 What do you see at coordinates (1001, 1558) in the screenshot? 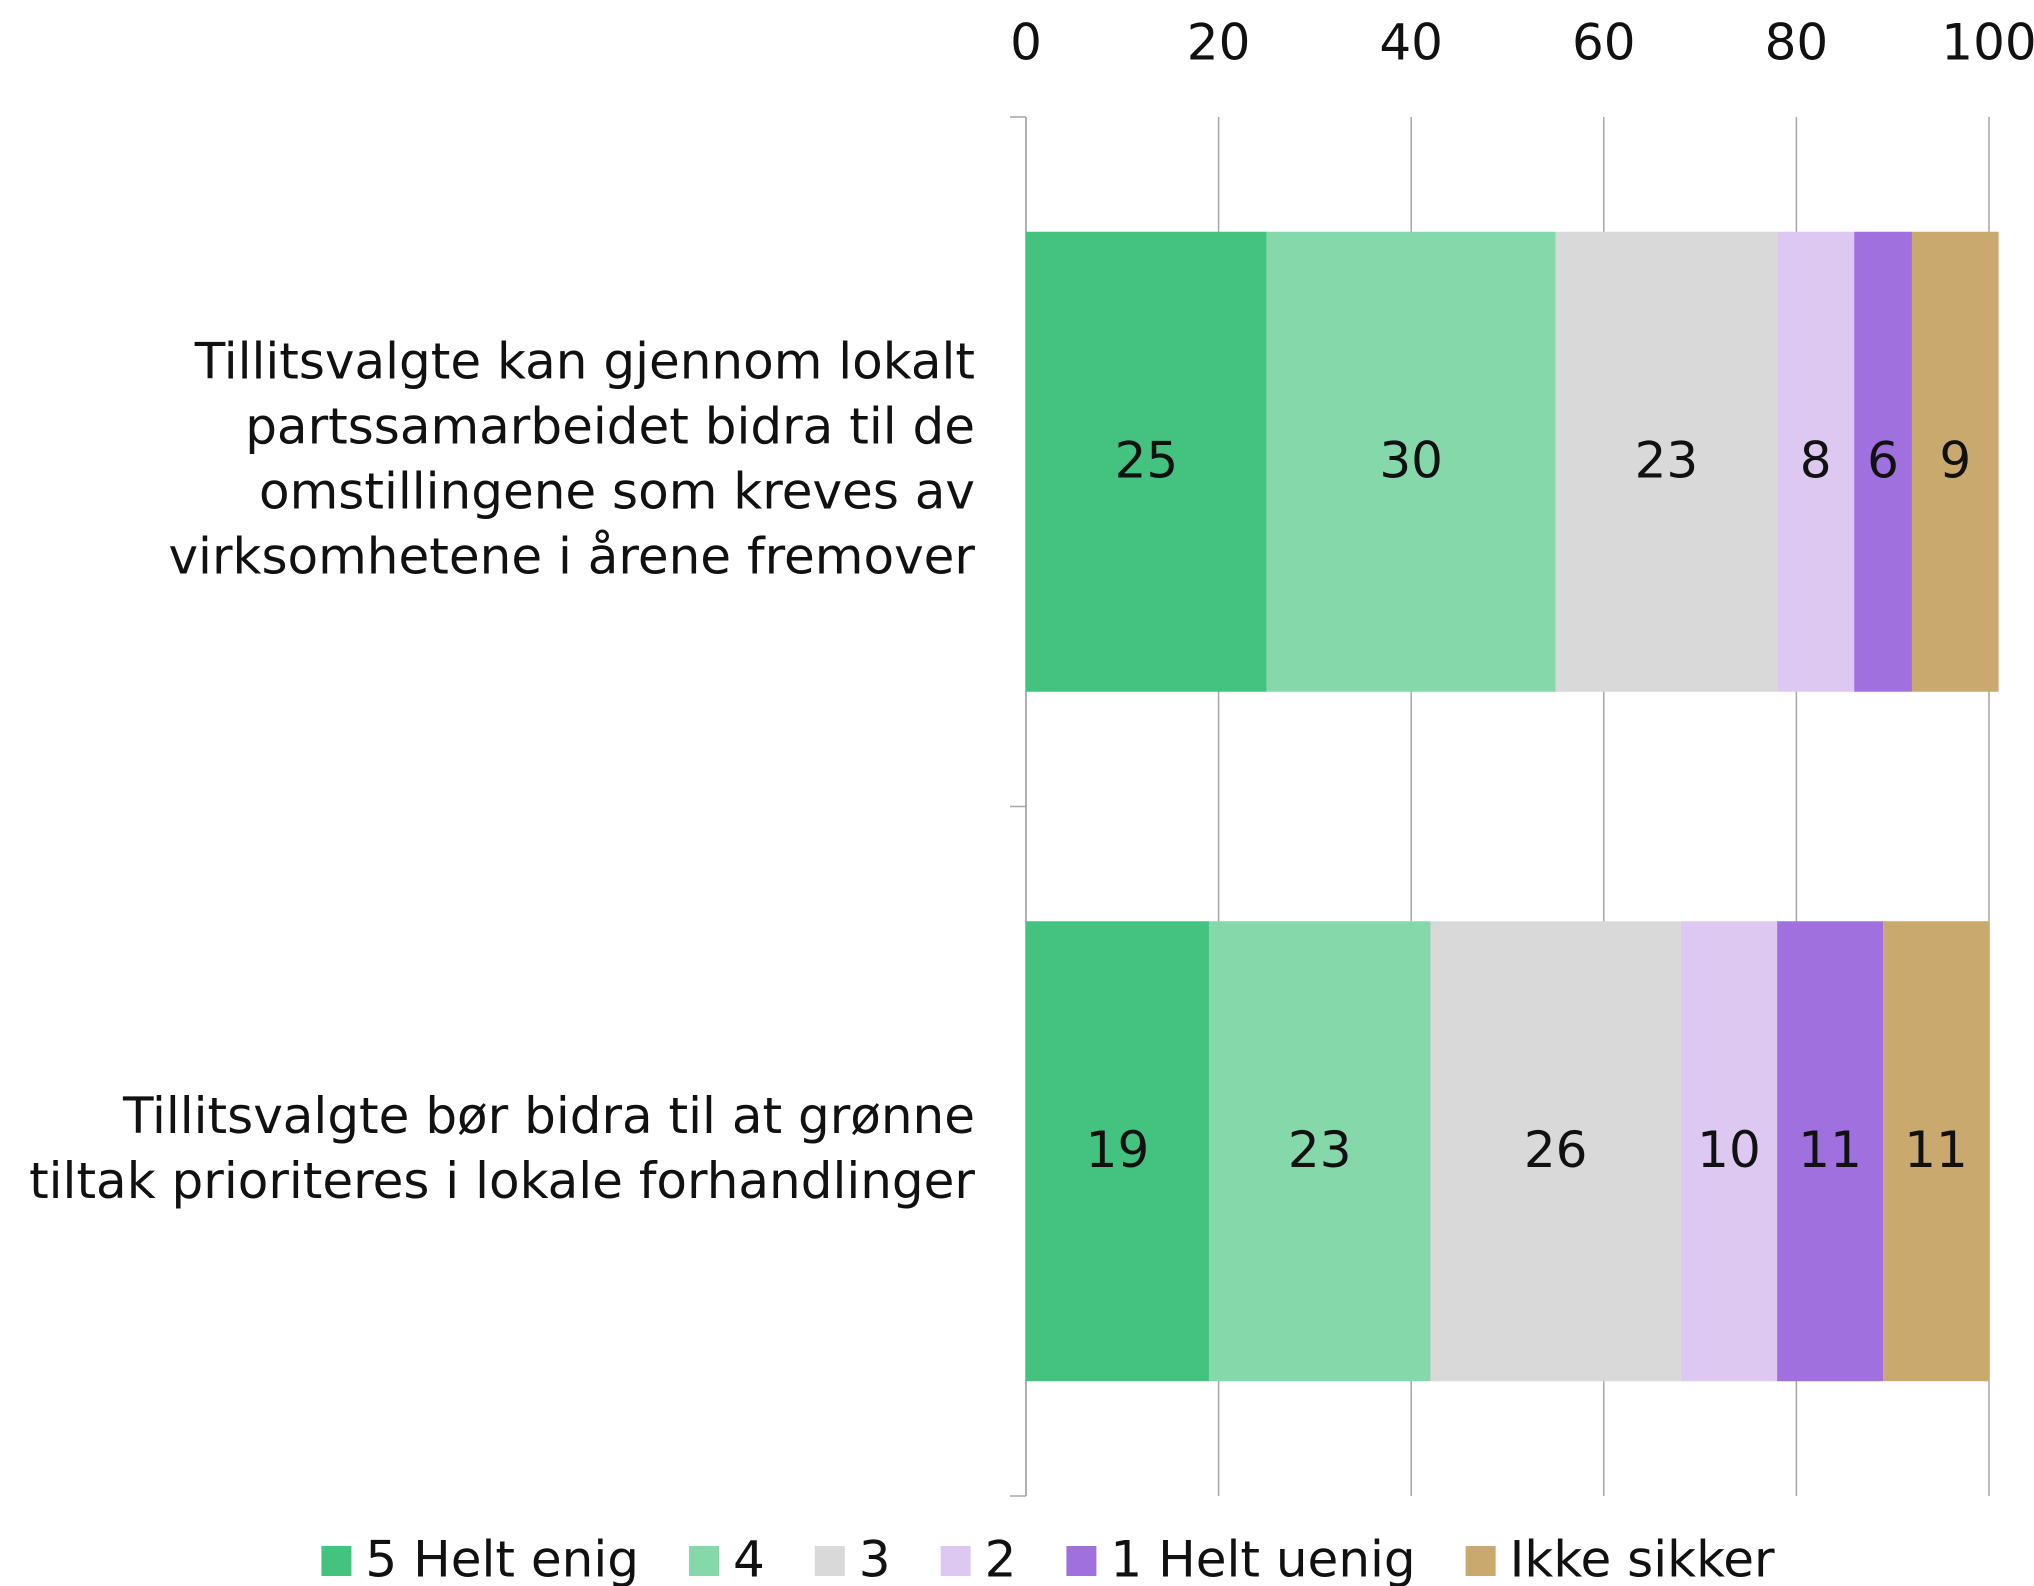
I see `legend-label: 2` at bounding box center [1001, 1558].